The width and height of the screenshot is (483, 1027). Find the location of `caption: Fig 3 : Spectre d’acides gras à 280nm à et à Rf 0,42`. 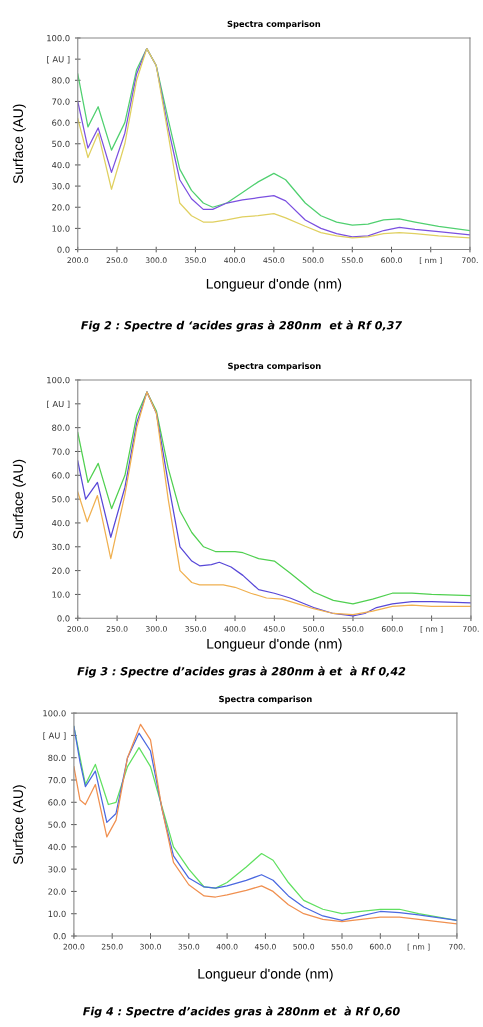

caption: Fig 3 : Spectre d’acides gras à 280nm à et à Rf 0,42 is located at coordinates (241, 672).